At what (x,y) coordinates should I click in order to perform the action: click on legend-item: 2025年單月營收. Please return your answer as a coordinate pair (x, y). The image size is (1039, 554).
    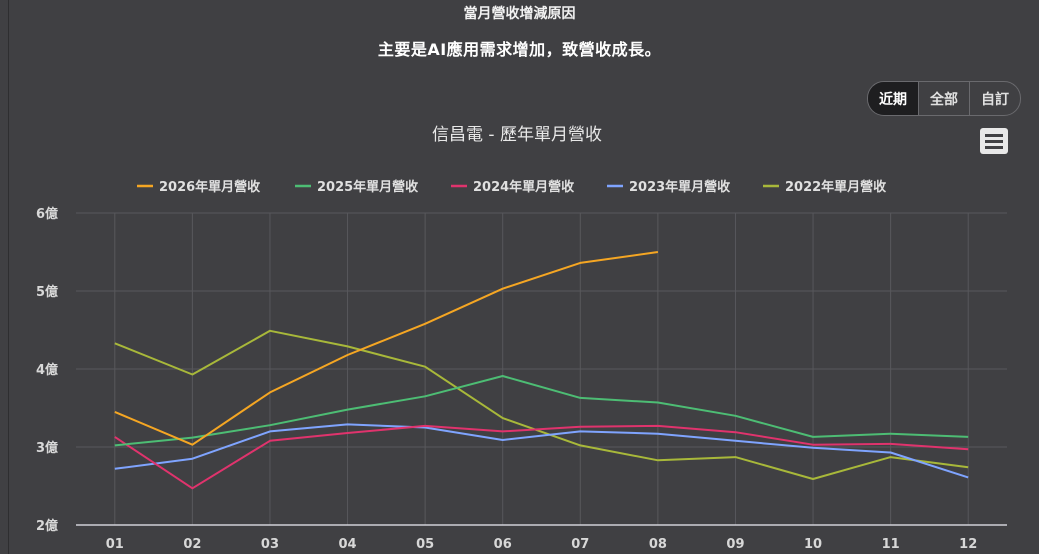
    Looking at the image, I should click on (357, 187).